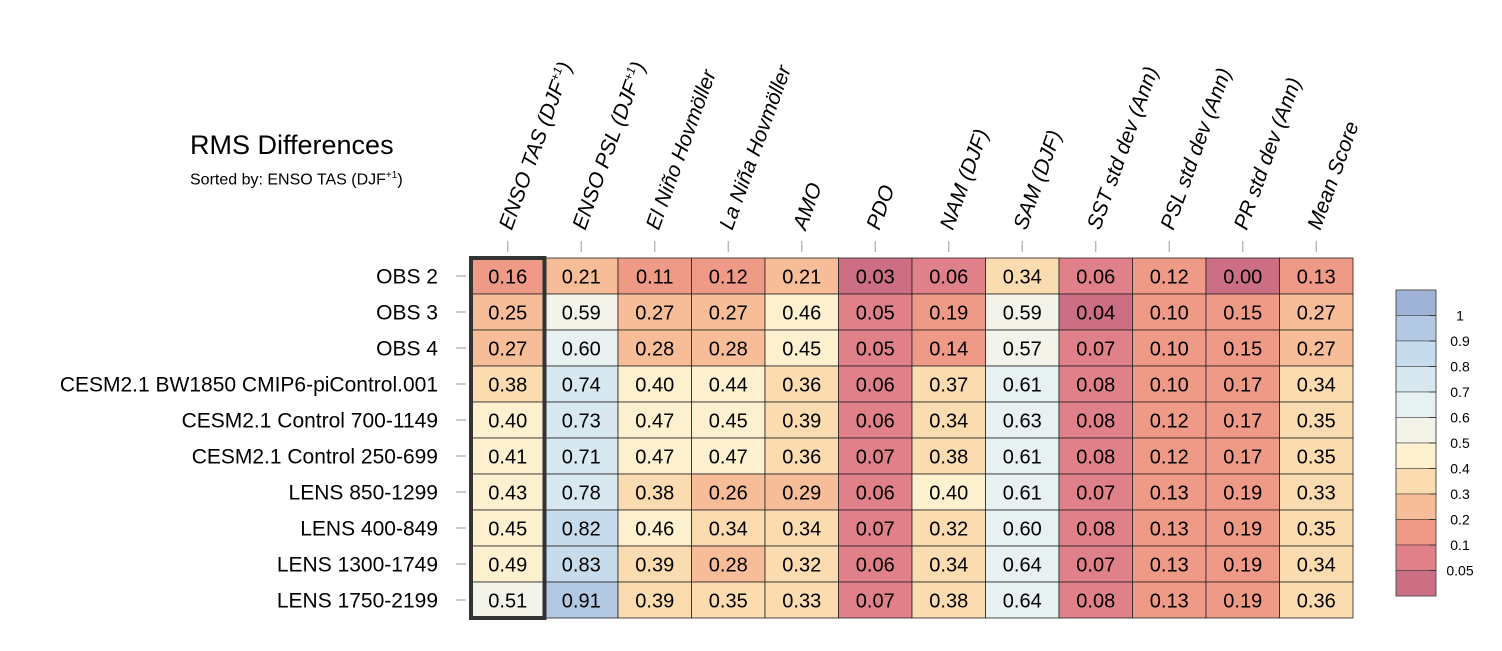  What do you see at coordinates (801, 278) in the screenshot?
I see `cell-value-label: 0.21` at bounding box center [801, 278].